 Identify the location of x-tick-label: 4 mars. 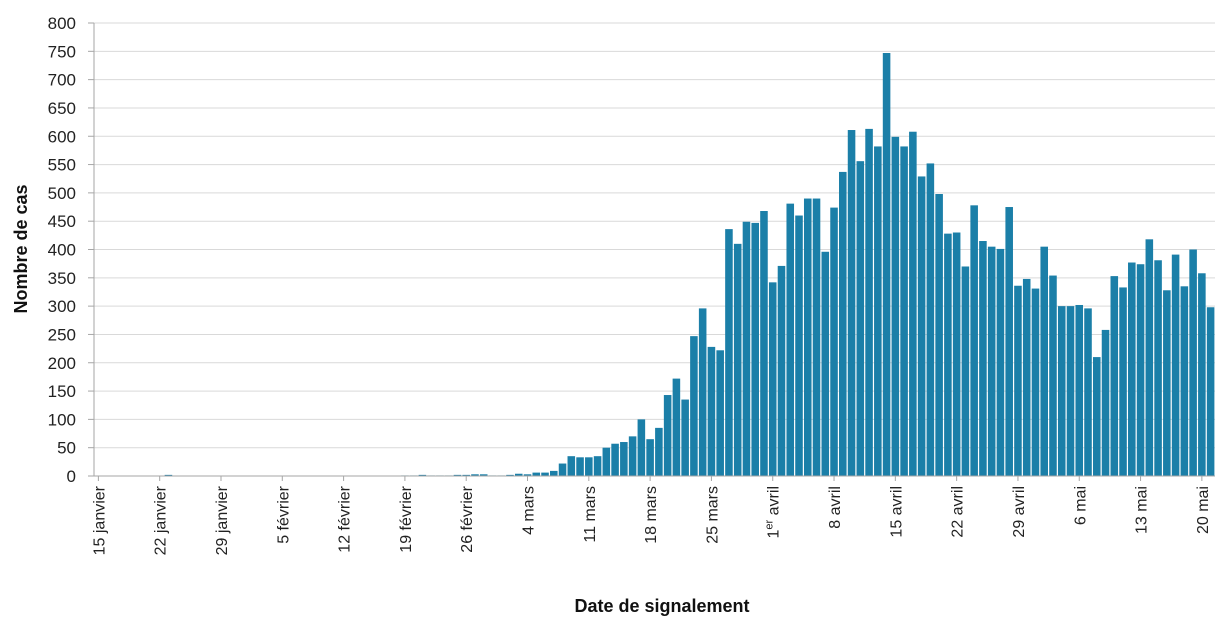
(529, 510).